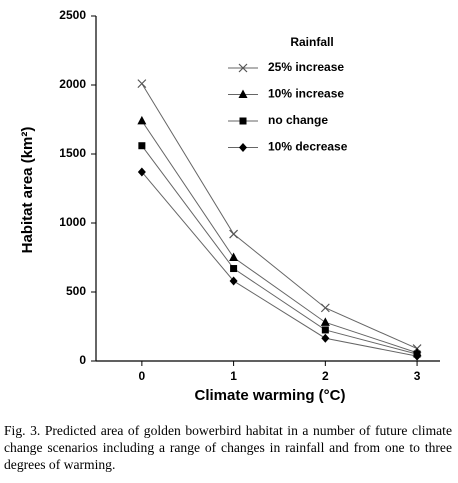  What do you see at coordinates (72, 222) in the screenshot?
I see `y-tick-label: 1000` at bounding box center [72, 222].